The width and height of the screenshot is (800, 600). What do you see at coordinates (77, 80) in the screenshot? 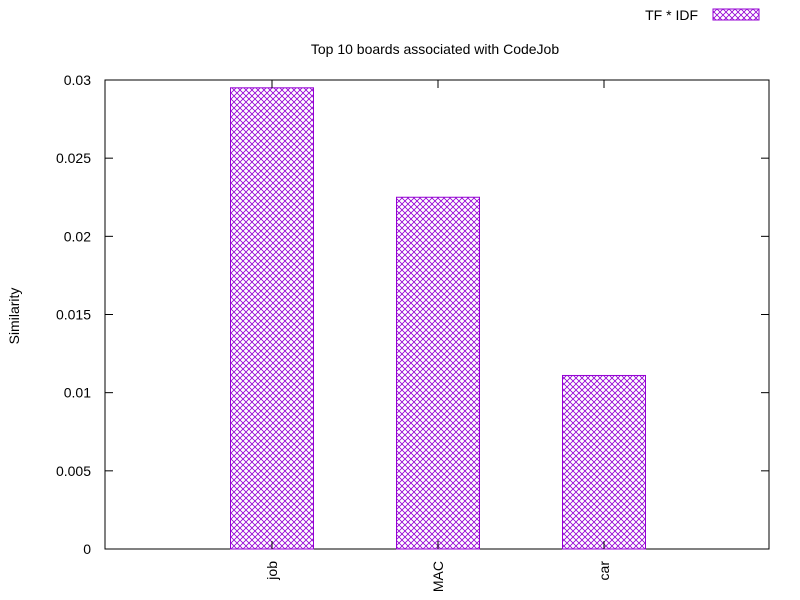
I see `y-tick-label: 0.03` at bounding box center [77, 80].